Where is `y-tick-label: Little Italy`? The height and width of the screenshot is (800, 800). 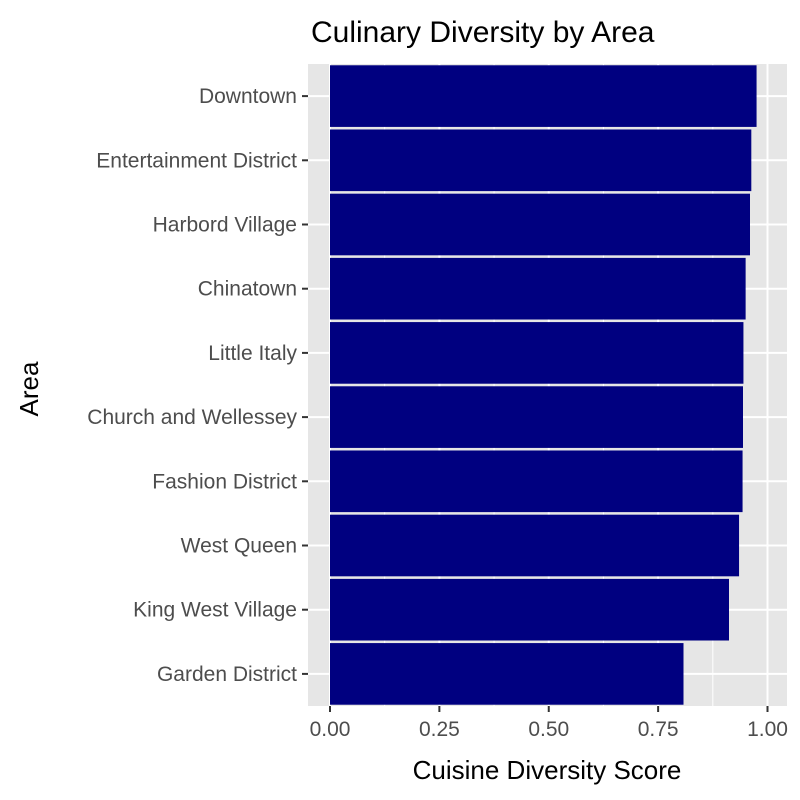 y-tick-label: Little Italy is located at coordinates (252, 353).